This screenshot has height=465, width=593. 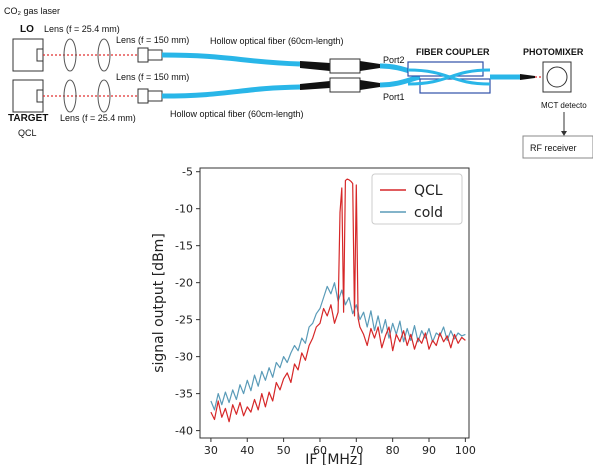 I want to click on connector-top-b, so click(x=155, y=55).